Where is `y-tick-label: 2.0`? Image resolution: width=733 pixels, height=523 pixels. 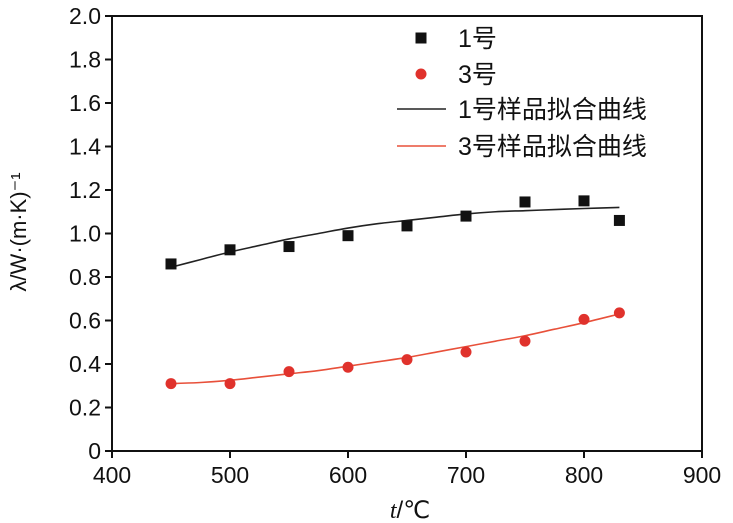
y-tick-label: 2.0 is located at coordinates (85, 16).